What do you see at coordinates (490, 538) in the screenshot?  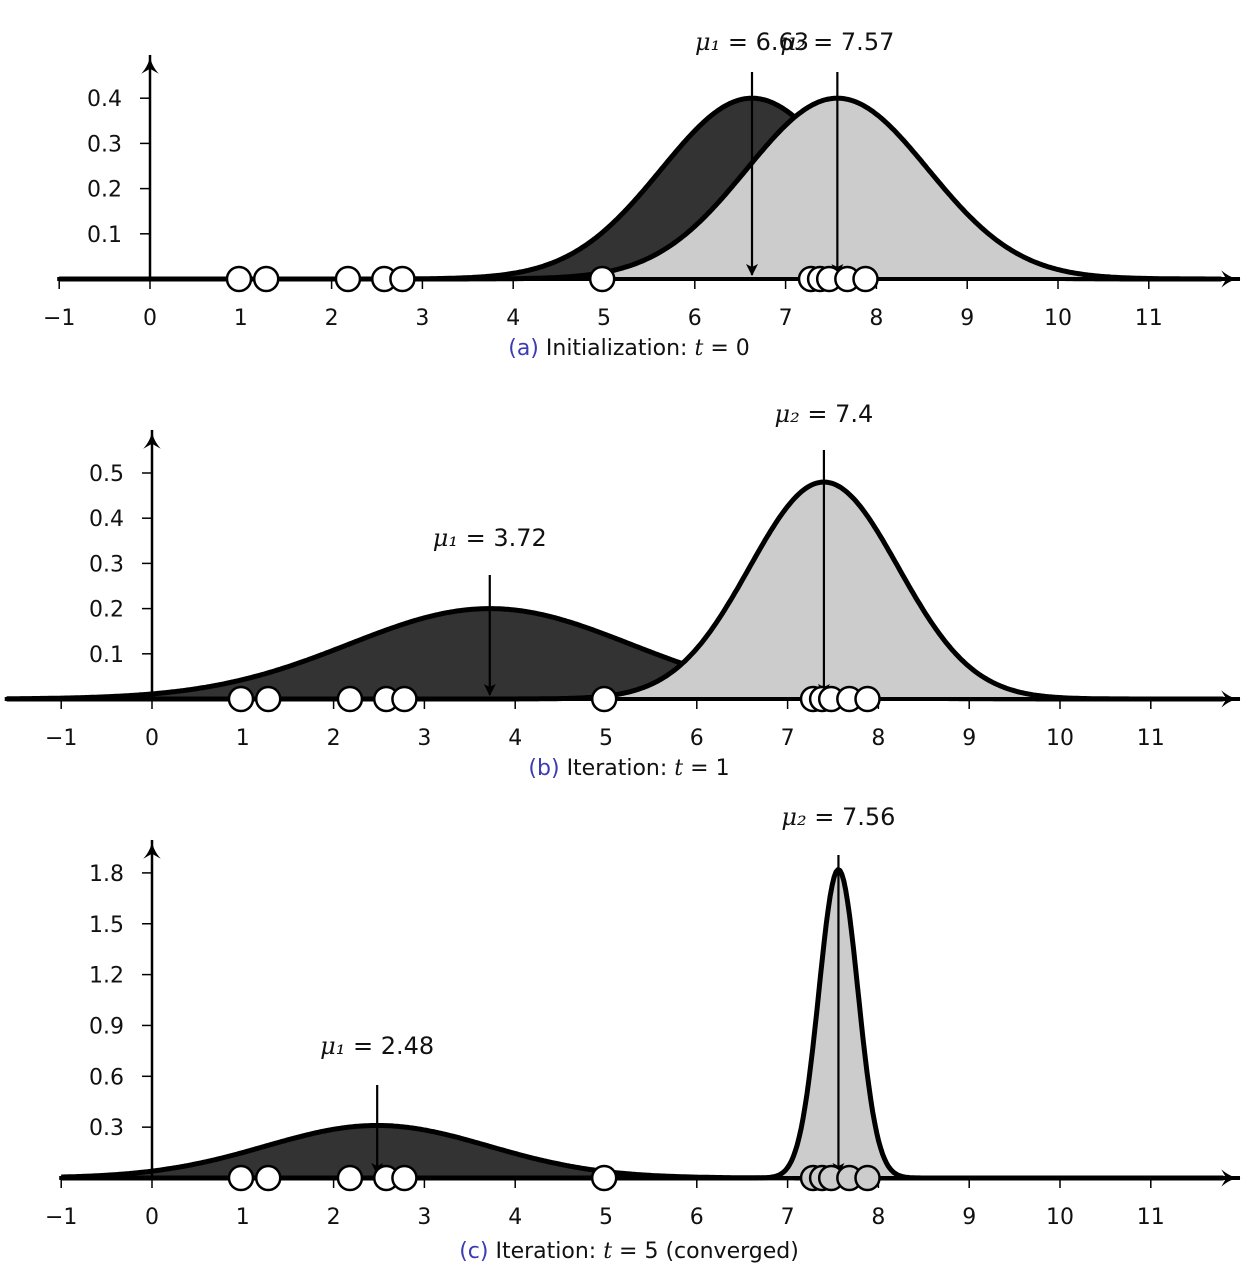 I see `mu-1-label: μ₁ = 3.72` at bounding box center [490, 538].